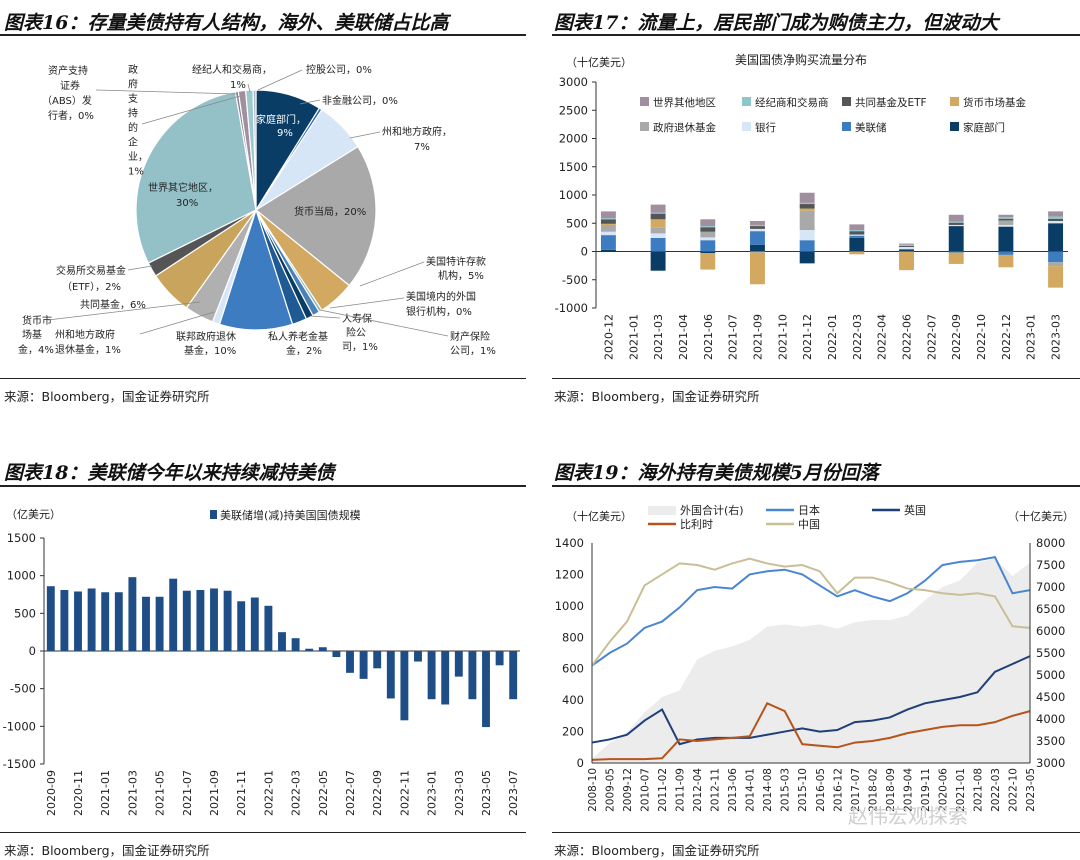  What do you see at coordinates (23, 689) in the screenshot?
I see `fig18-ytick-4: -500` at bounding box center [23, 689].